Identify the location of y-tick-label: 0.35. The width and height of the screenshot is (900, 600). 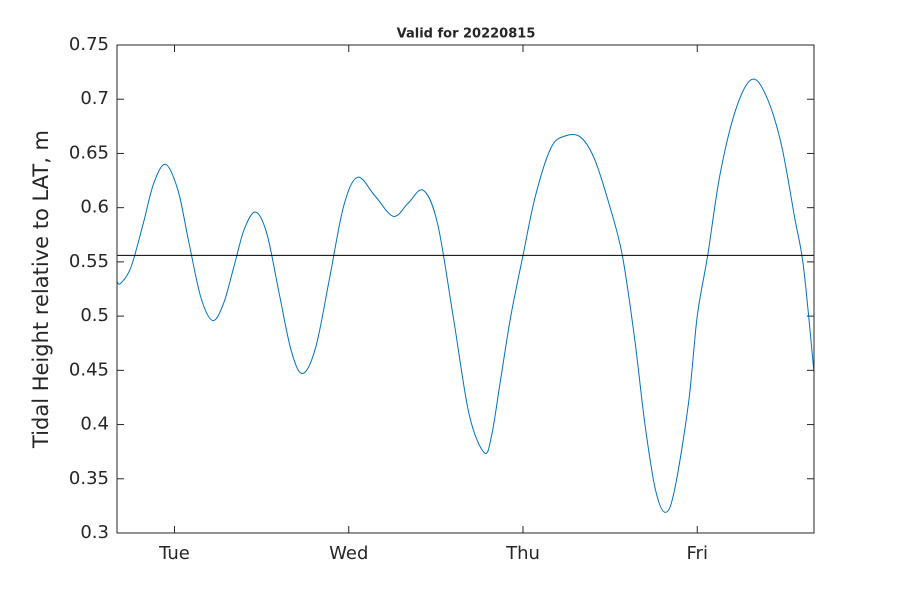
(89, 478).